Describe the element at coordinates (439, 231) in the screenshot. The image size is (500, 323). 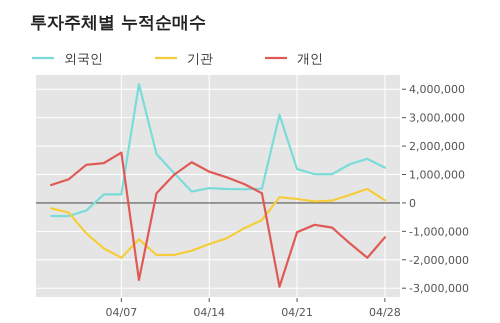
I see `y-tick-label: -1,000,000` at that location.